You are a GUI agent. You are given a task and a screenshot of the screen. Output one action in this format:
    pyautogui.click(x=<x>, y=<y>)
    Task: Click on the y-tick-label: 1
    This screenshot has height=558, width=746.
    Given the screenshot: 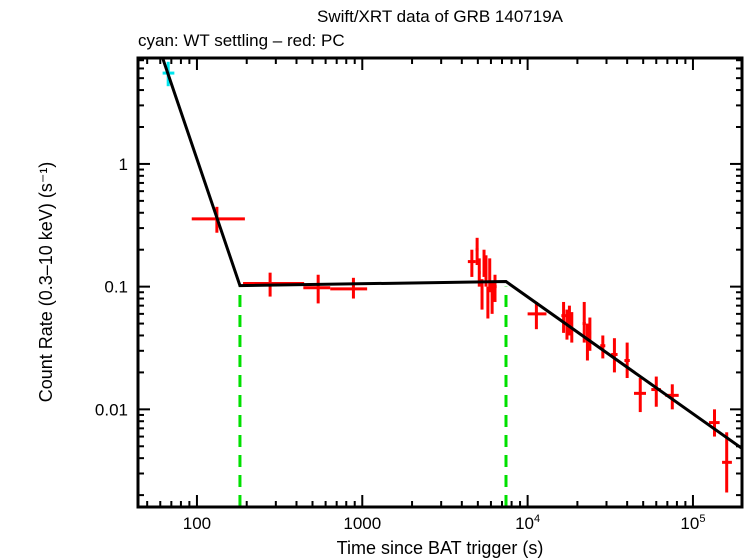 What is the action you would take?
    pyautogui.click(x=123, y=164)
    